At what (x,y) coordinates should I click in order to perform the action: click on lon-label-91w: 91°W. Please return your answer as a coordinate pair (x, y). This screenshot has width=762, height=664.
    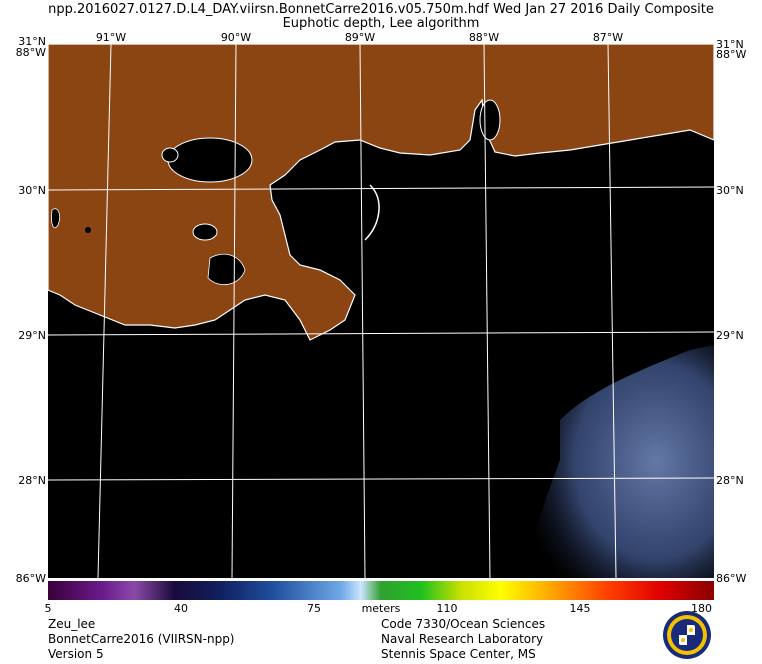
    Looking at the image, I should click on (111, 37).